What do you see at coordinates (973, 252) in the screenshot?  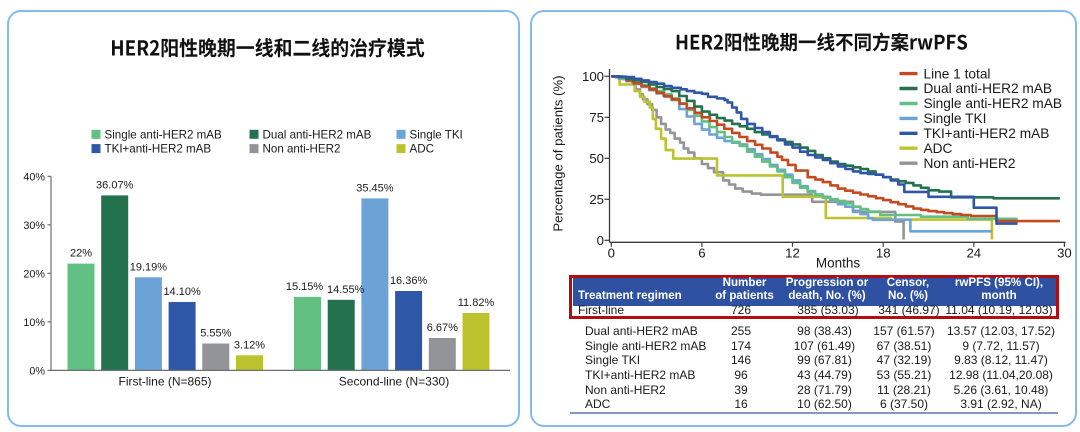 I see `svg-text: 24` at bounding box center [973, 252].